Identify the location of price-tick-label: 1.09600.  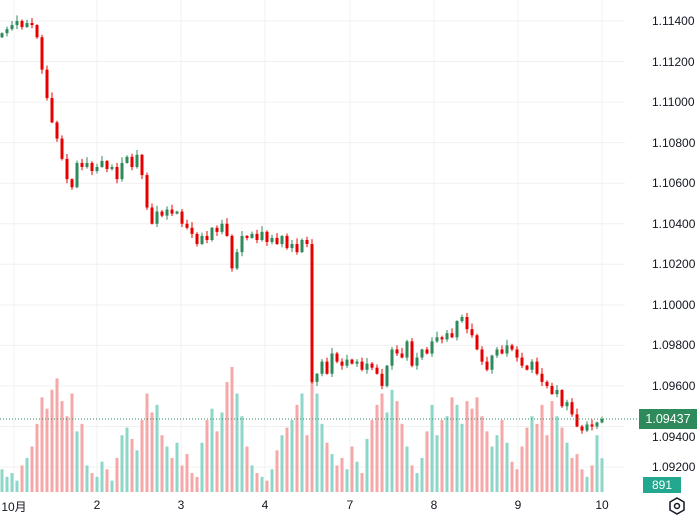
(674, 385).